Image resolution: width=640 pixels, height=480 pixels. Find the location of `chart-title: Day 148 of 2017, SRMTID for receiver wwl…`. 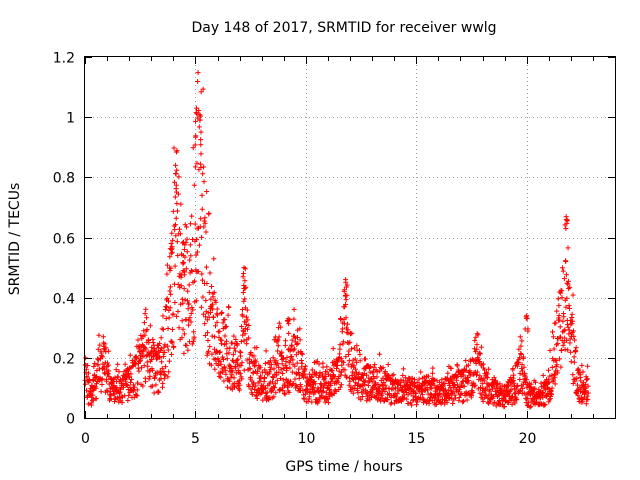

chart-title: Day 148 of 2017, SRMTID for receiver wwl… is located at coordinates (343, 28).